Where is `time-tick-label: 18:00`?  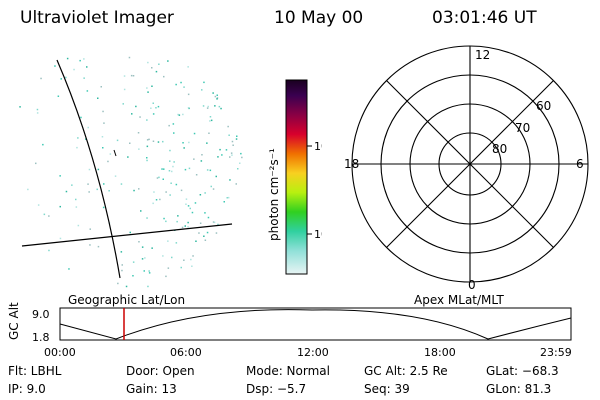 time-tick-label: 18:00 is located at coordinates (440, 352).